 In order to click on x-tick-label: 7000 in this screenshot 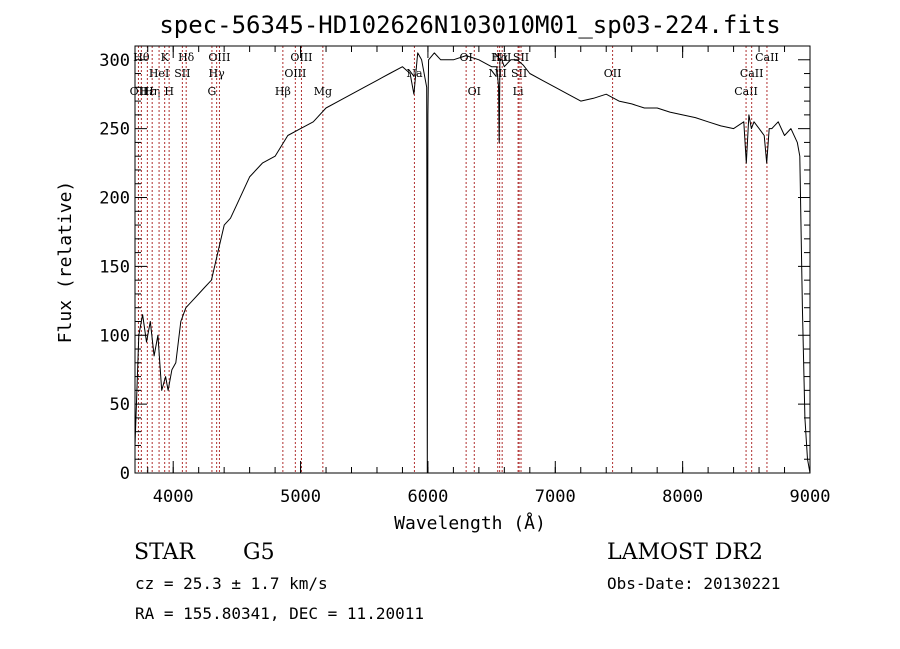, I will do `click(555, 497)`.